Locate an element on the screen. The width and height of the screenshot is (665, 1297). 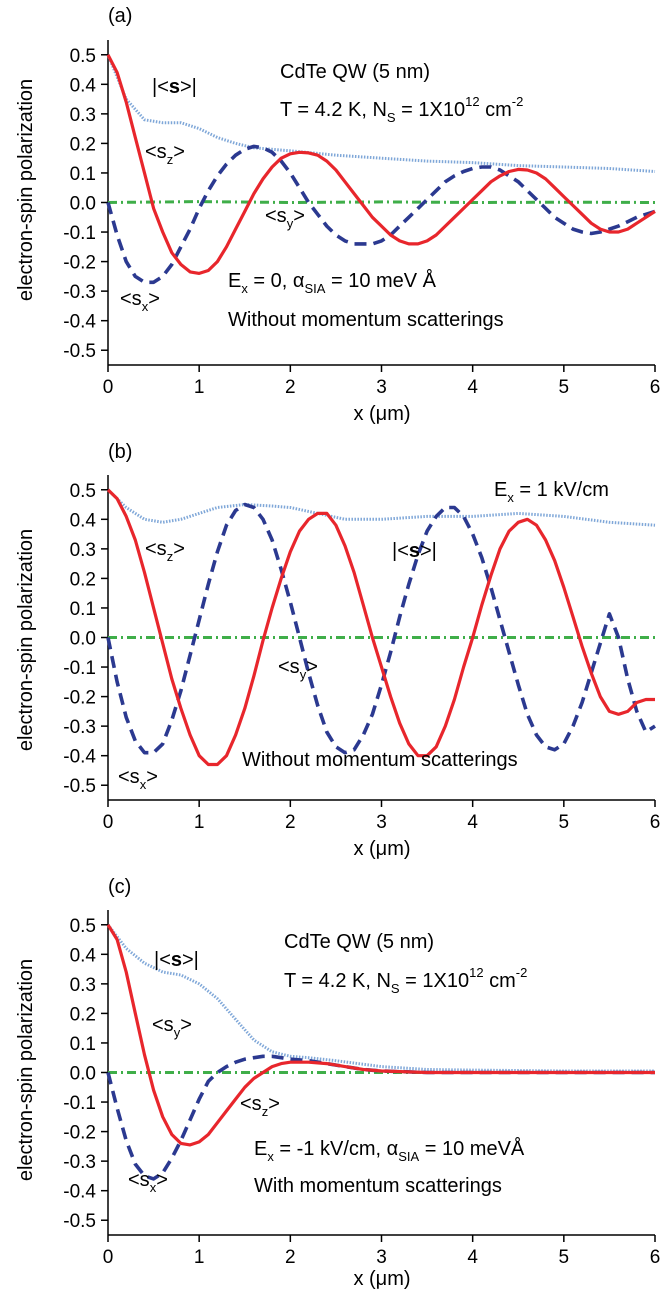
panel-a-label-sy: <sy> is located at coordinates (285, 218).